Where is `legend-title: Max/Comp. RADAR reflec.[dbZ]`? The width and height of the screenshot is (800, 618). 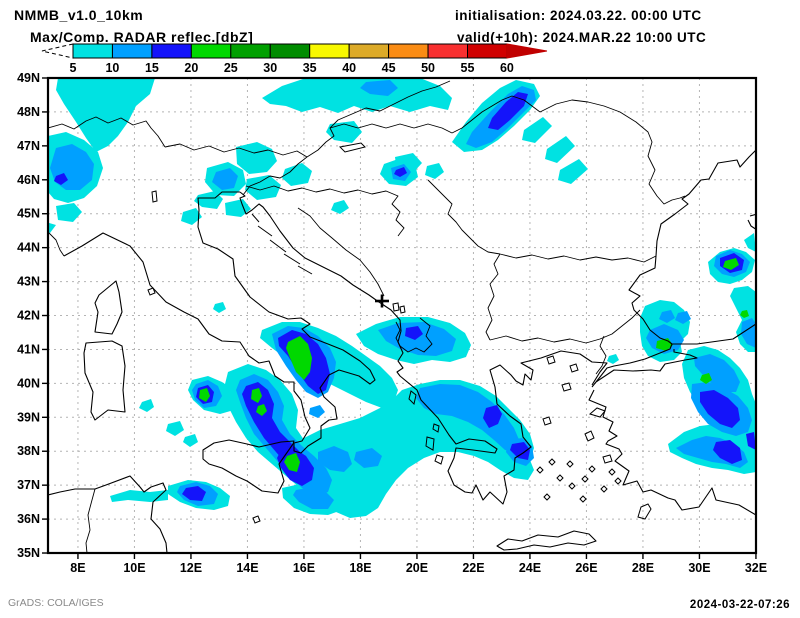
legend-title: Max/Comp. RADAR reflec.[dbZ] is located at coordinates (142, 37).